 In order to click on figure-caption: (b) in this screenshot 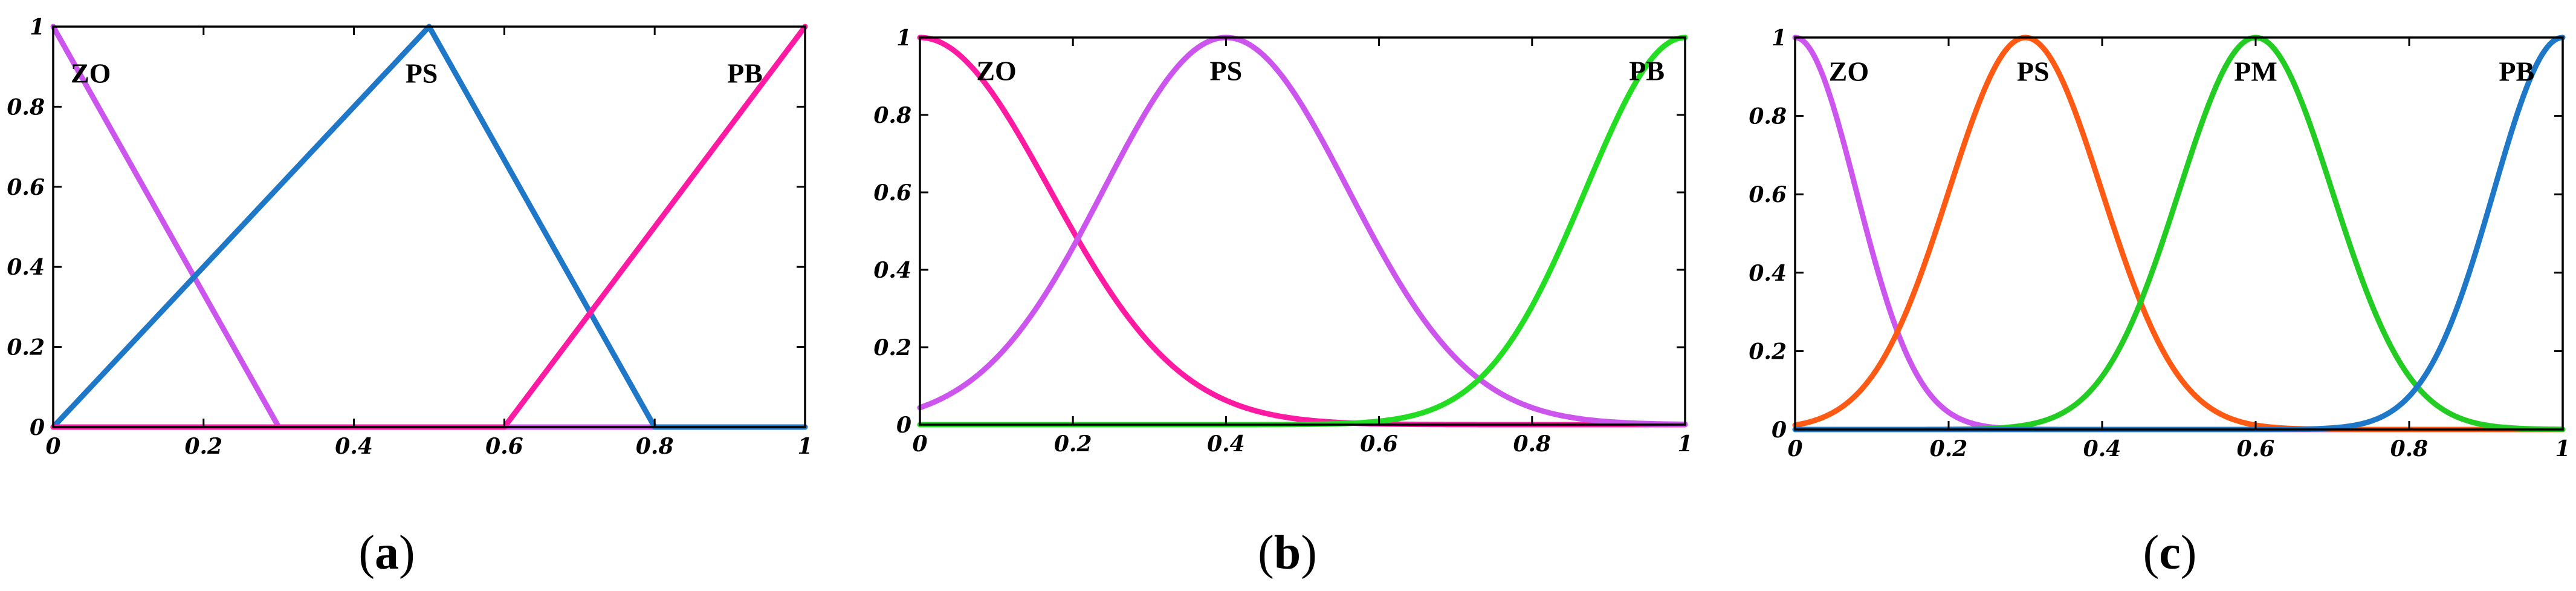, I will do `click(1287, 553)`.